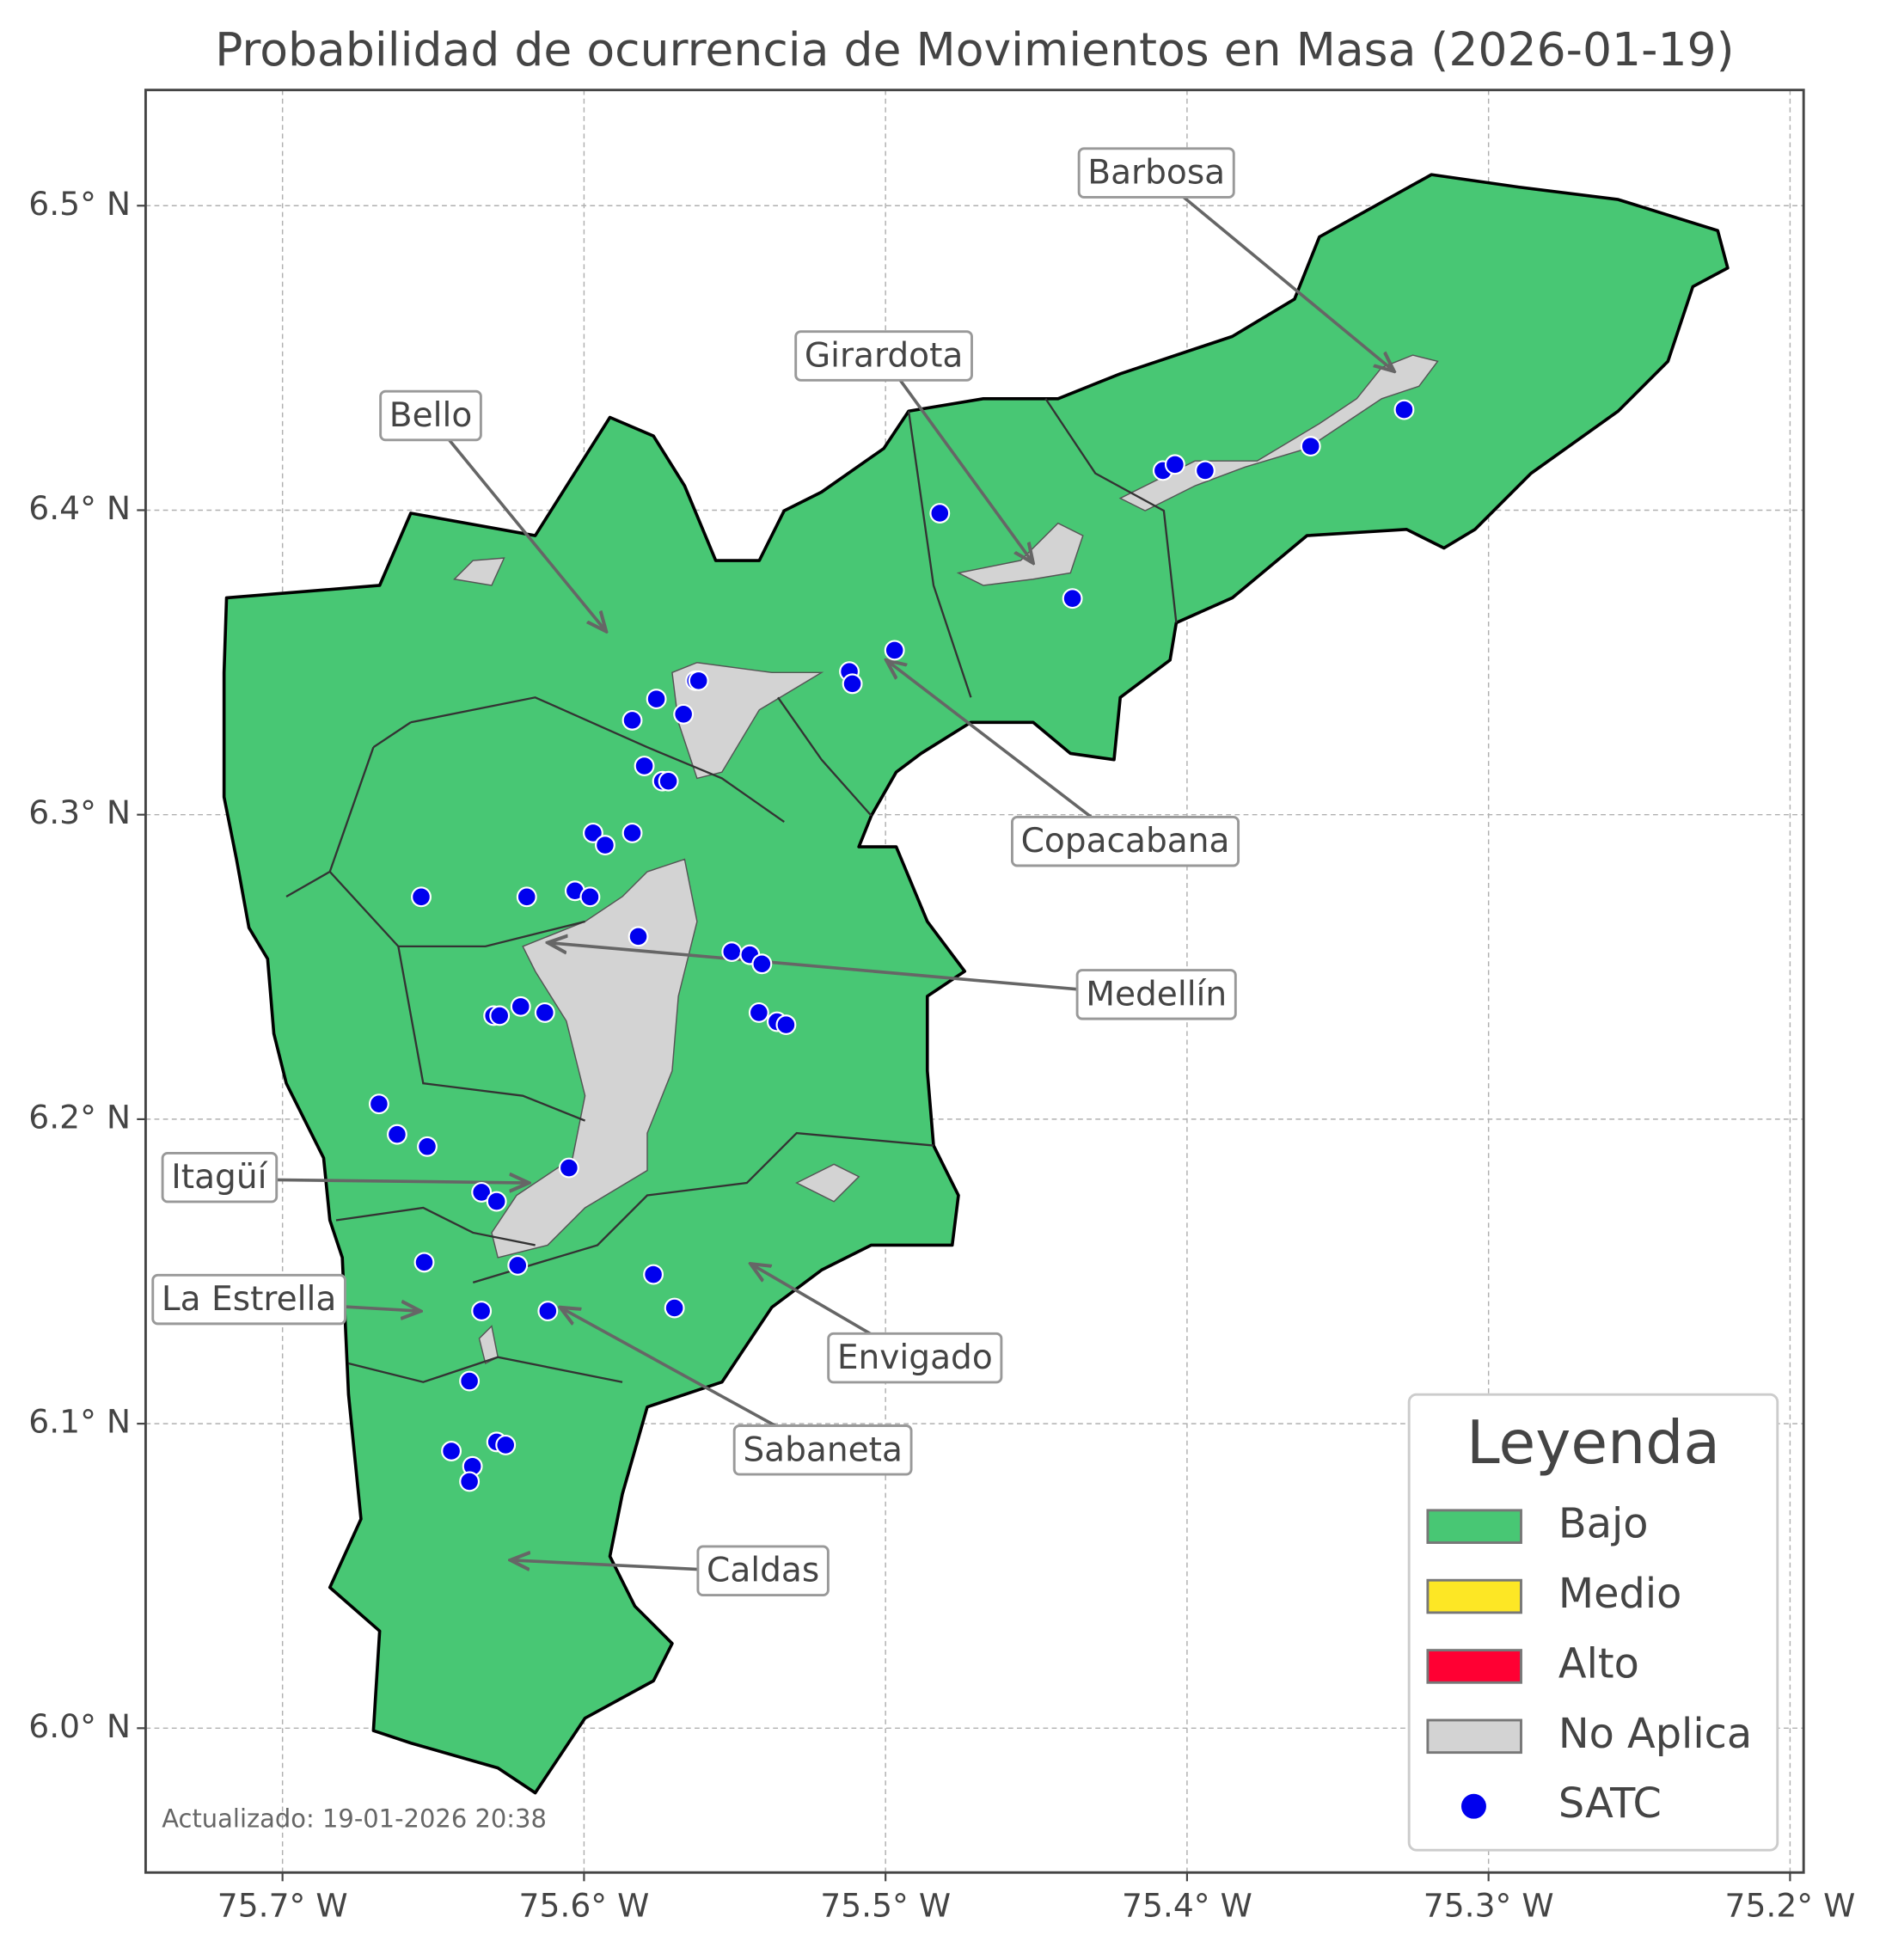  Describe the element at coordinates (1790, 1905) in the screenshot. I see `x-tick-label: 75.2° W` at that location.